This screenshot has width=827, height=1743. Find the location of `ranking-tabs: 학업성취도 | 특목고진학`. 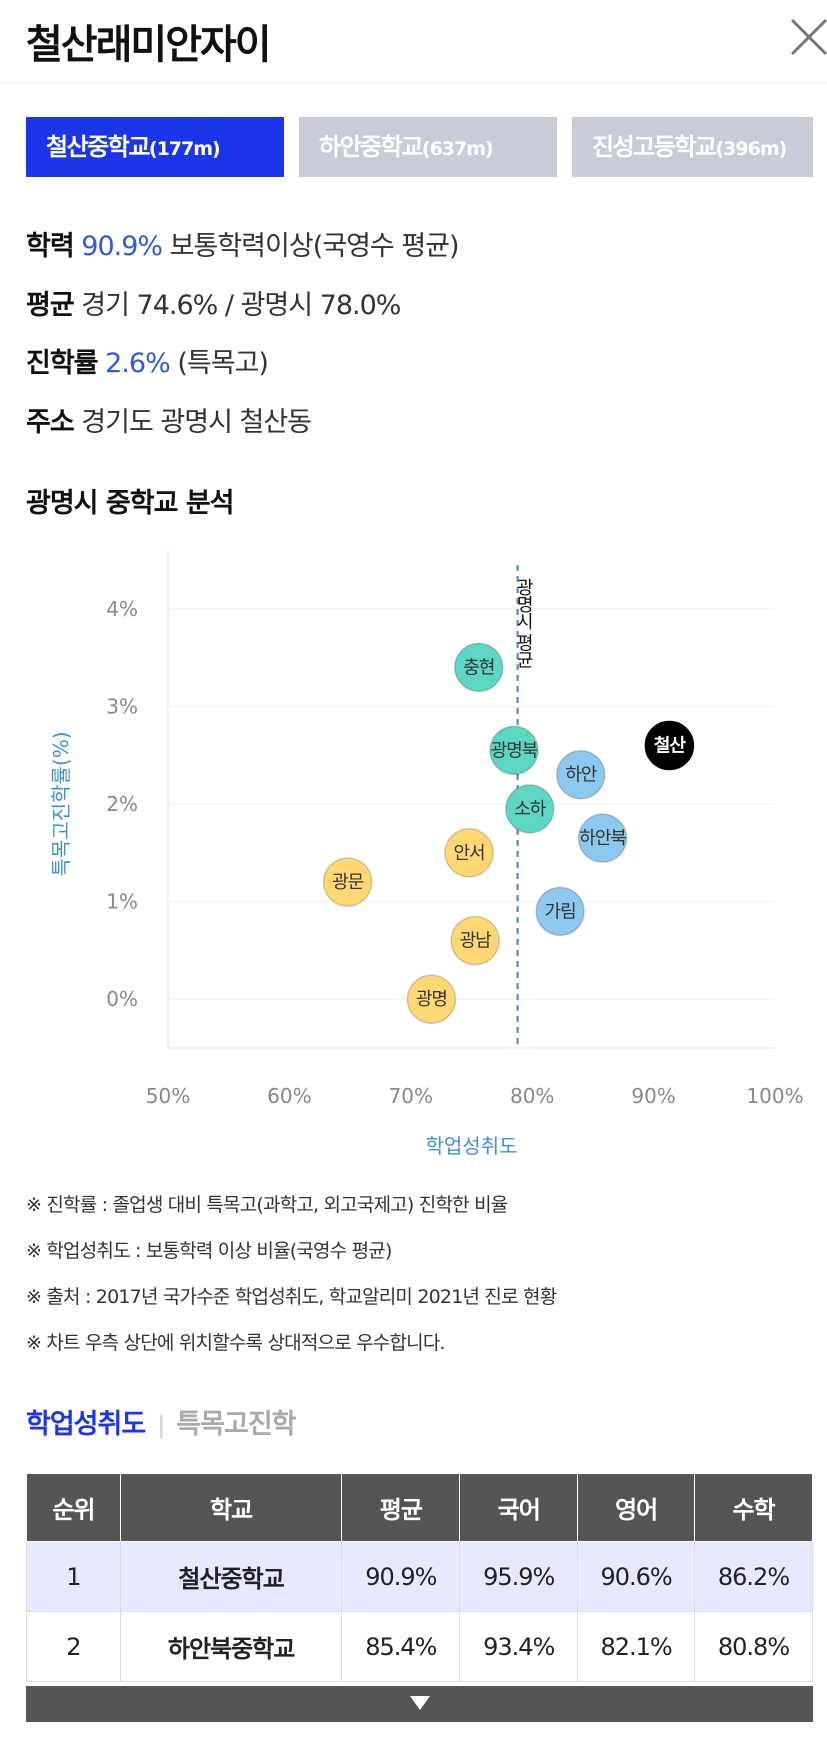

ranking-tabs: 학업성취도 | 특목고진학 is located at coordinates (161, 1421).